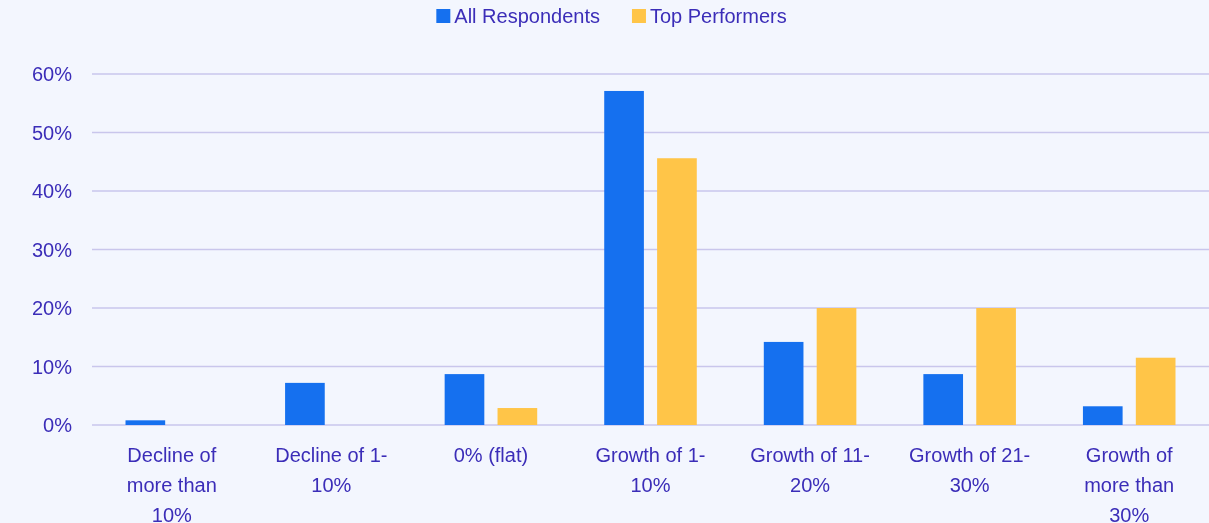 The height and width of the screenshot is (523, 1209). I want to click on y-tick-label: 40%, so click(52, 191).